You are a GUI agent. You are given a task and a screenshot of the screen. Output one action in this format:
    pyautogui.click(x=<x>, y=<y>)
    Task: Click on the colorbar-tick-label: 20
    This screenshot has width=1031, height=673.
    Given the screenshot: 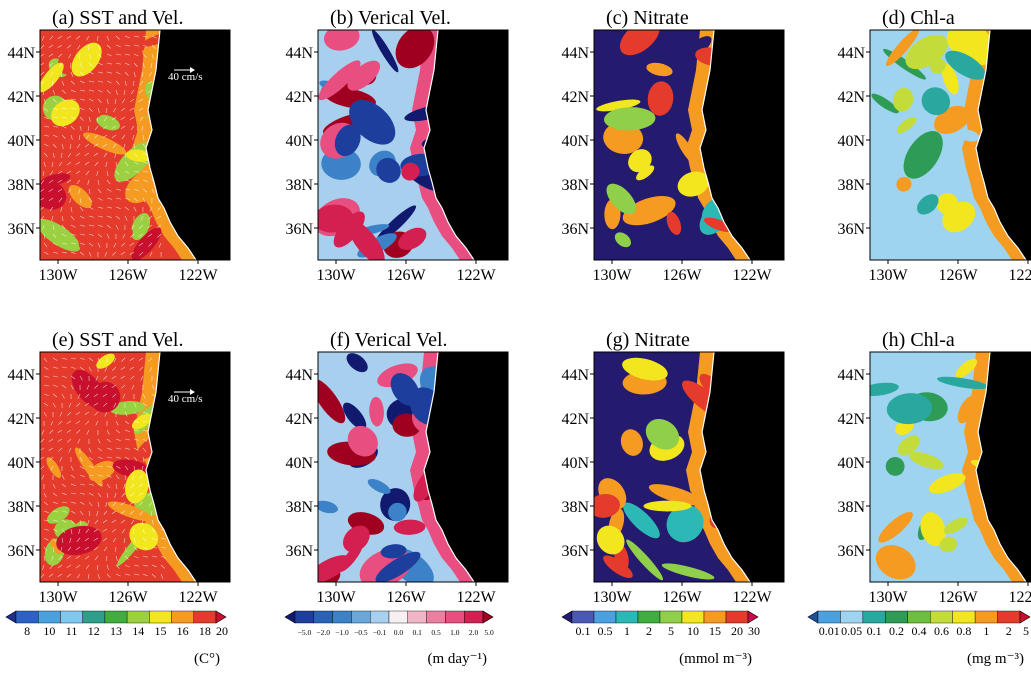 What is the action you would take?
    pyautogui.click(x=222, y=631)
    